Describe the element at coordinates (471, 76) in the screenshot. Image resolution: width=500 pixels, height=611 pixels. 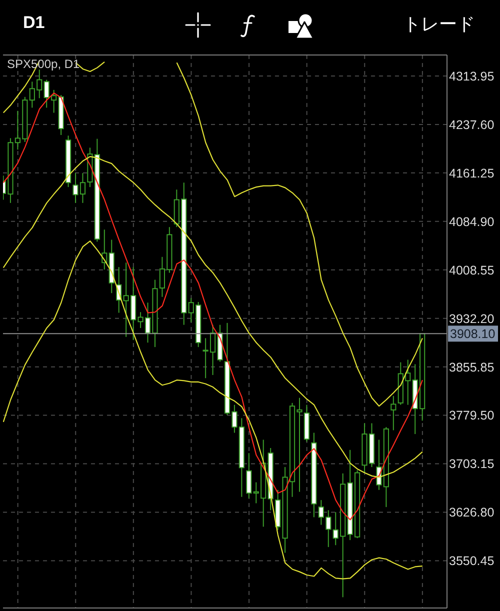
I see `y-tick-label: 4313.95` at that location.